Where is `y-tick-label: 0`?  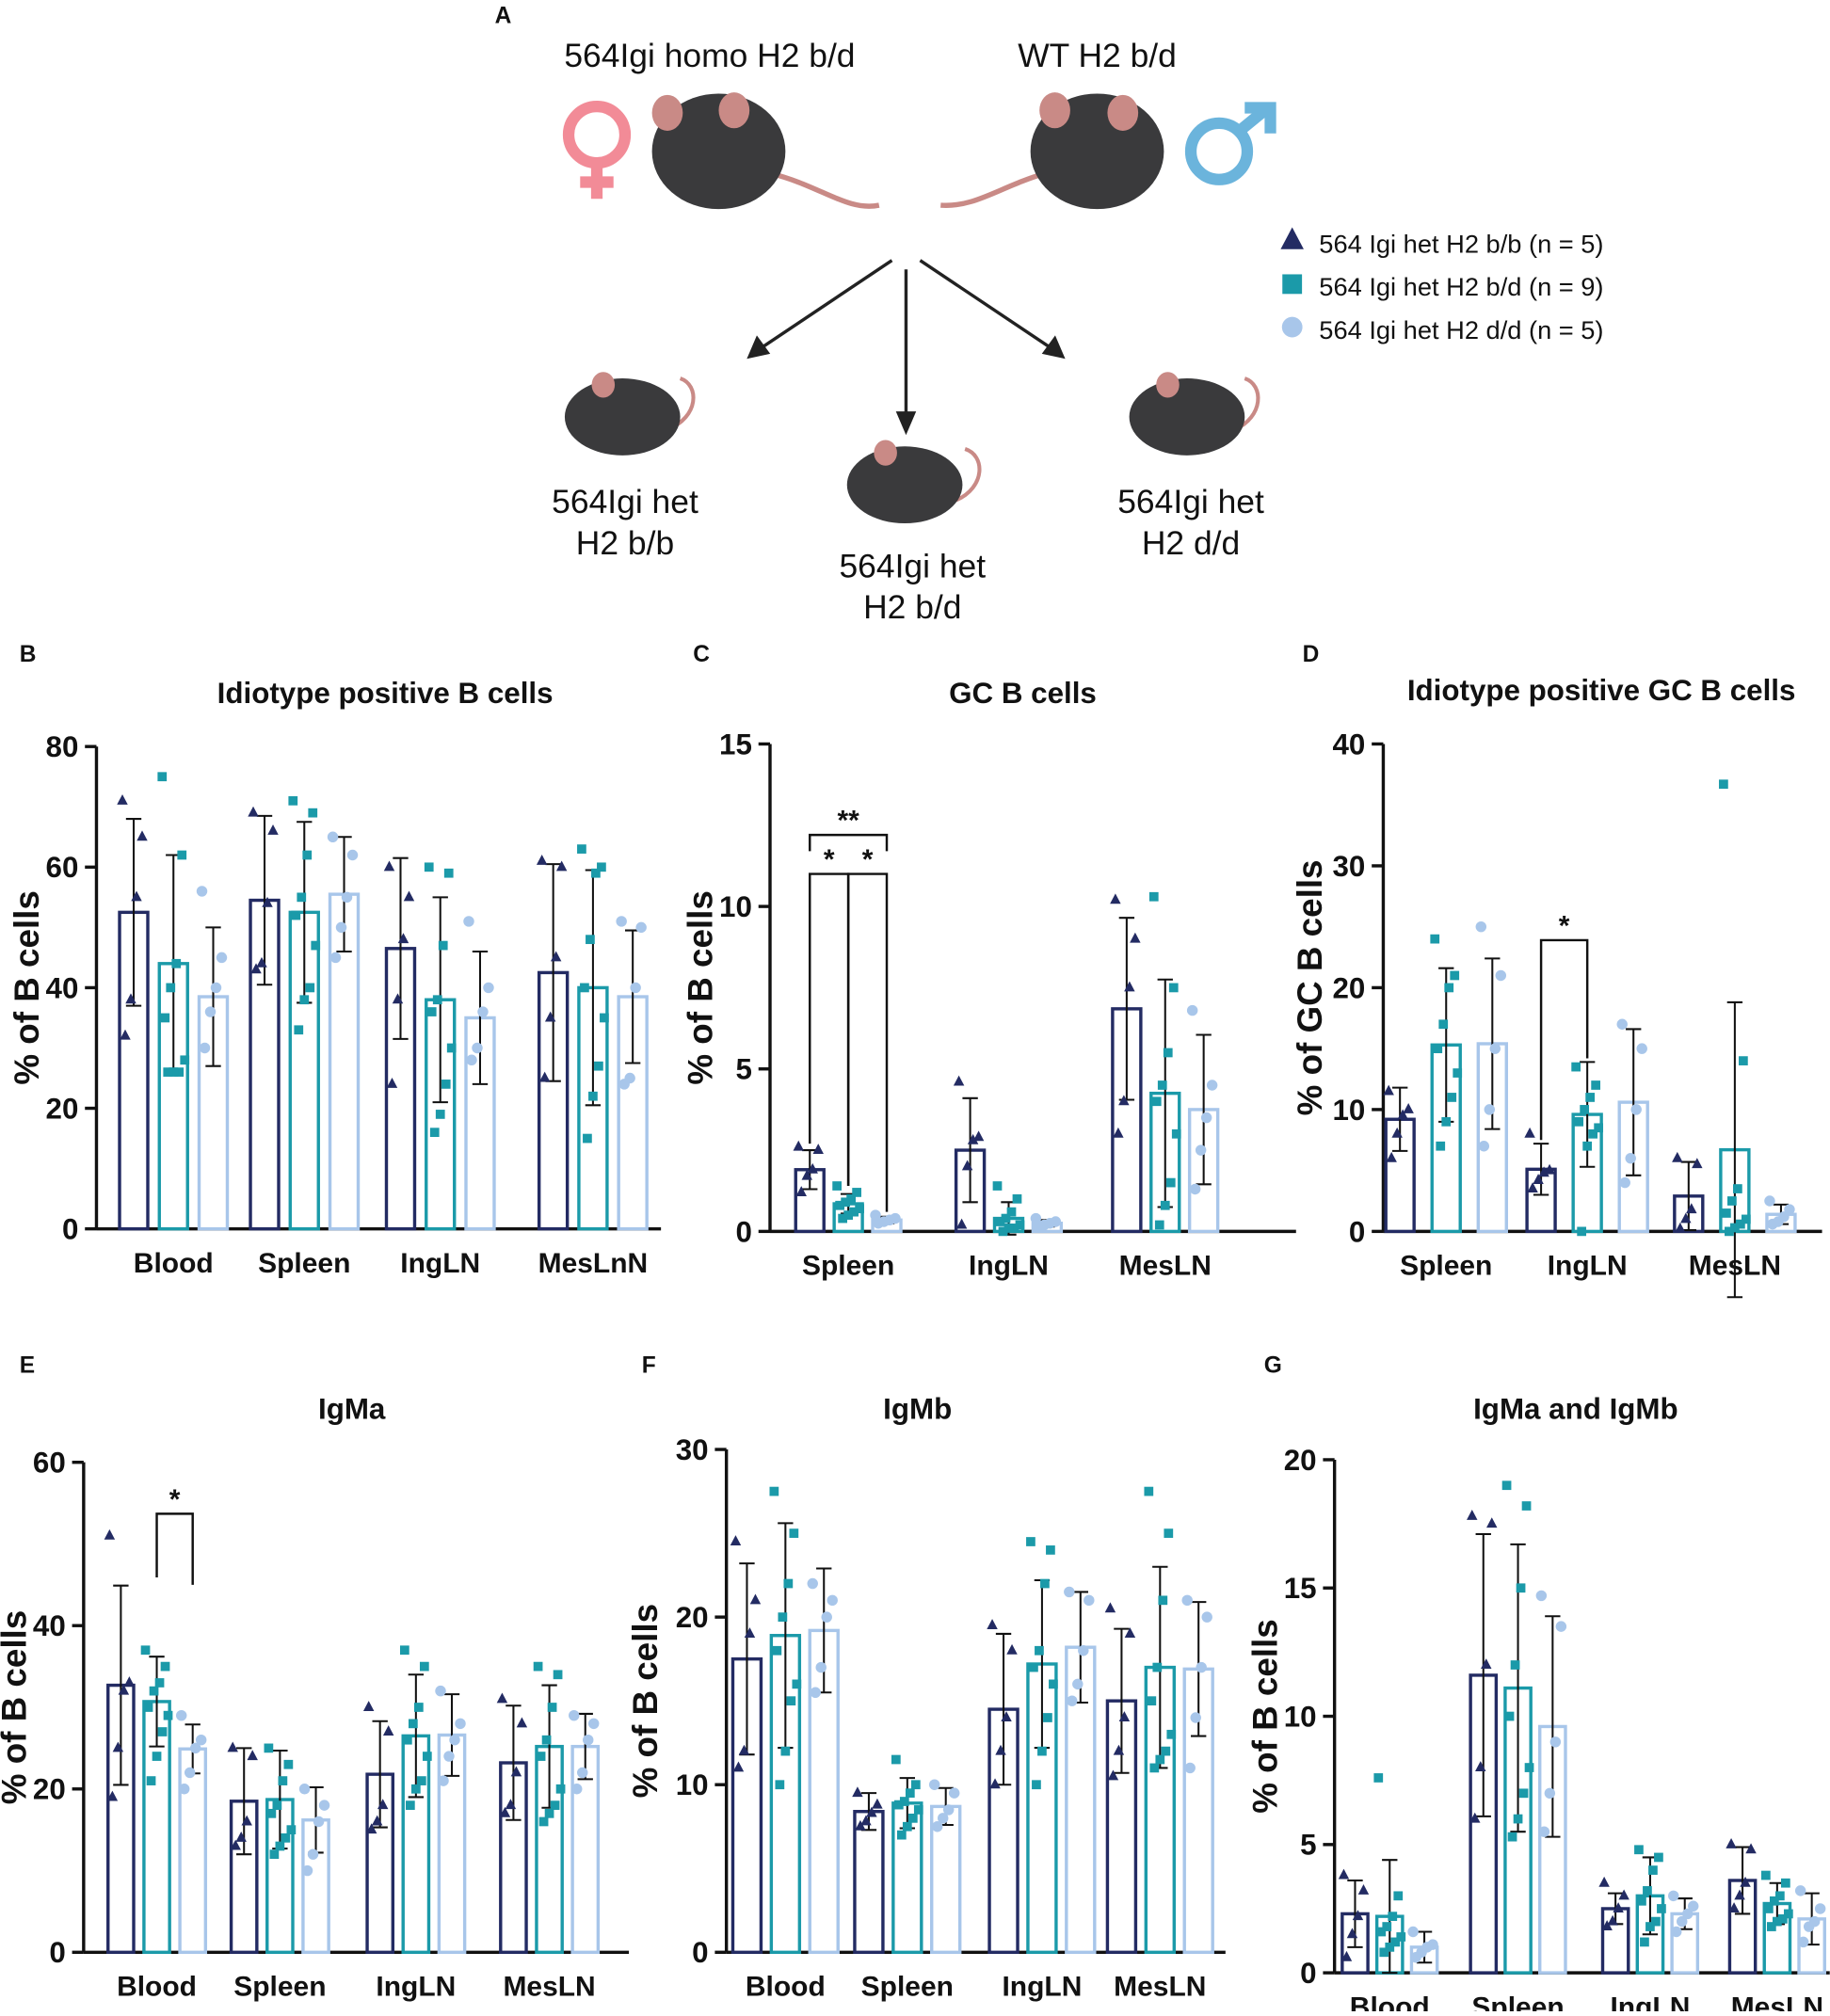
y-tick-label: 0 is located at coordinates (57, 1952).